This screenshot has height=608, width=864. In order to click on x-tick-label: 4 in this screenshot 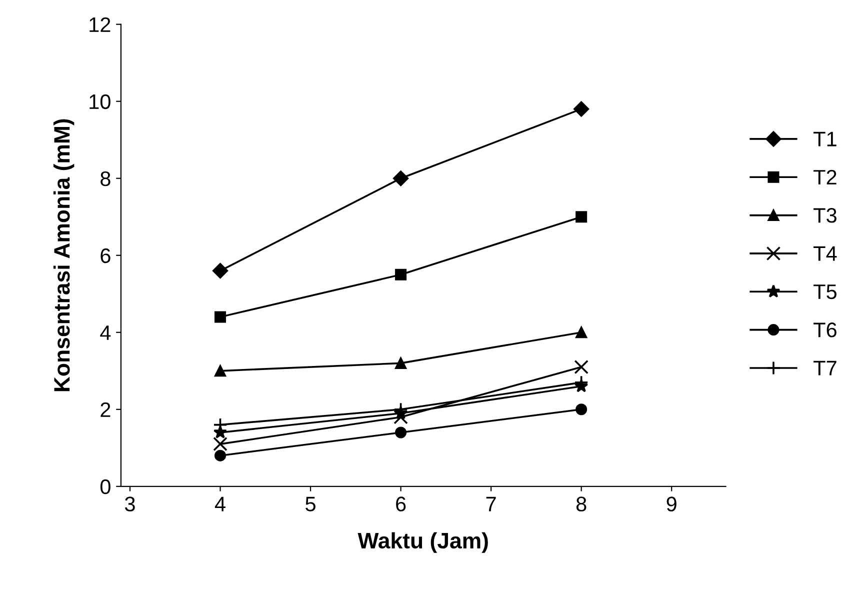, I will do `click(220, 504)`.